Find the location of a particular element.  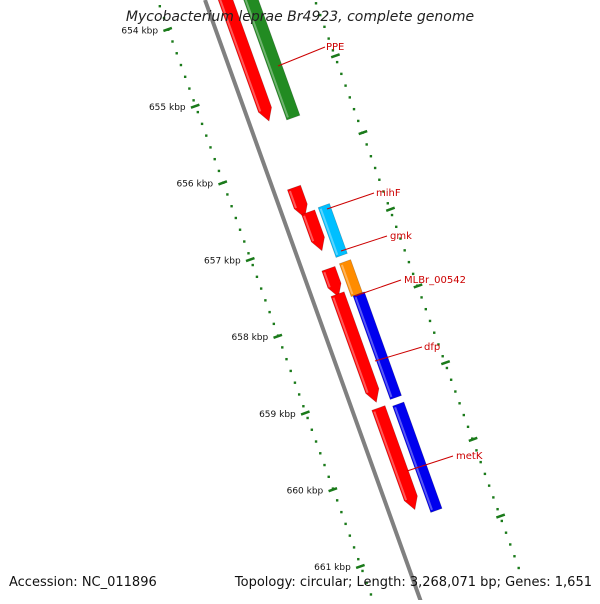

gene-dfp is located at coordinates (377, 345).